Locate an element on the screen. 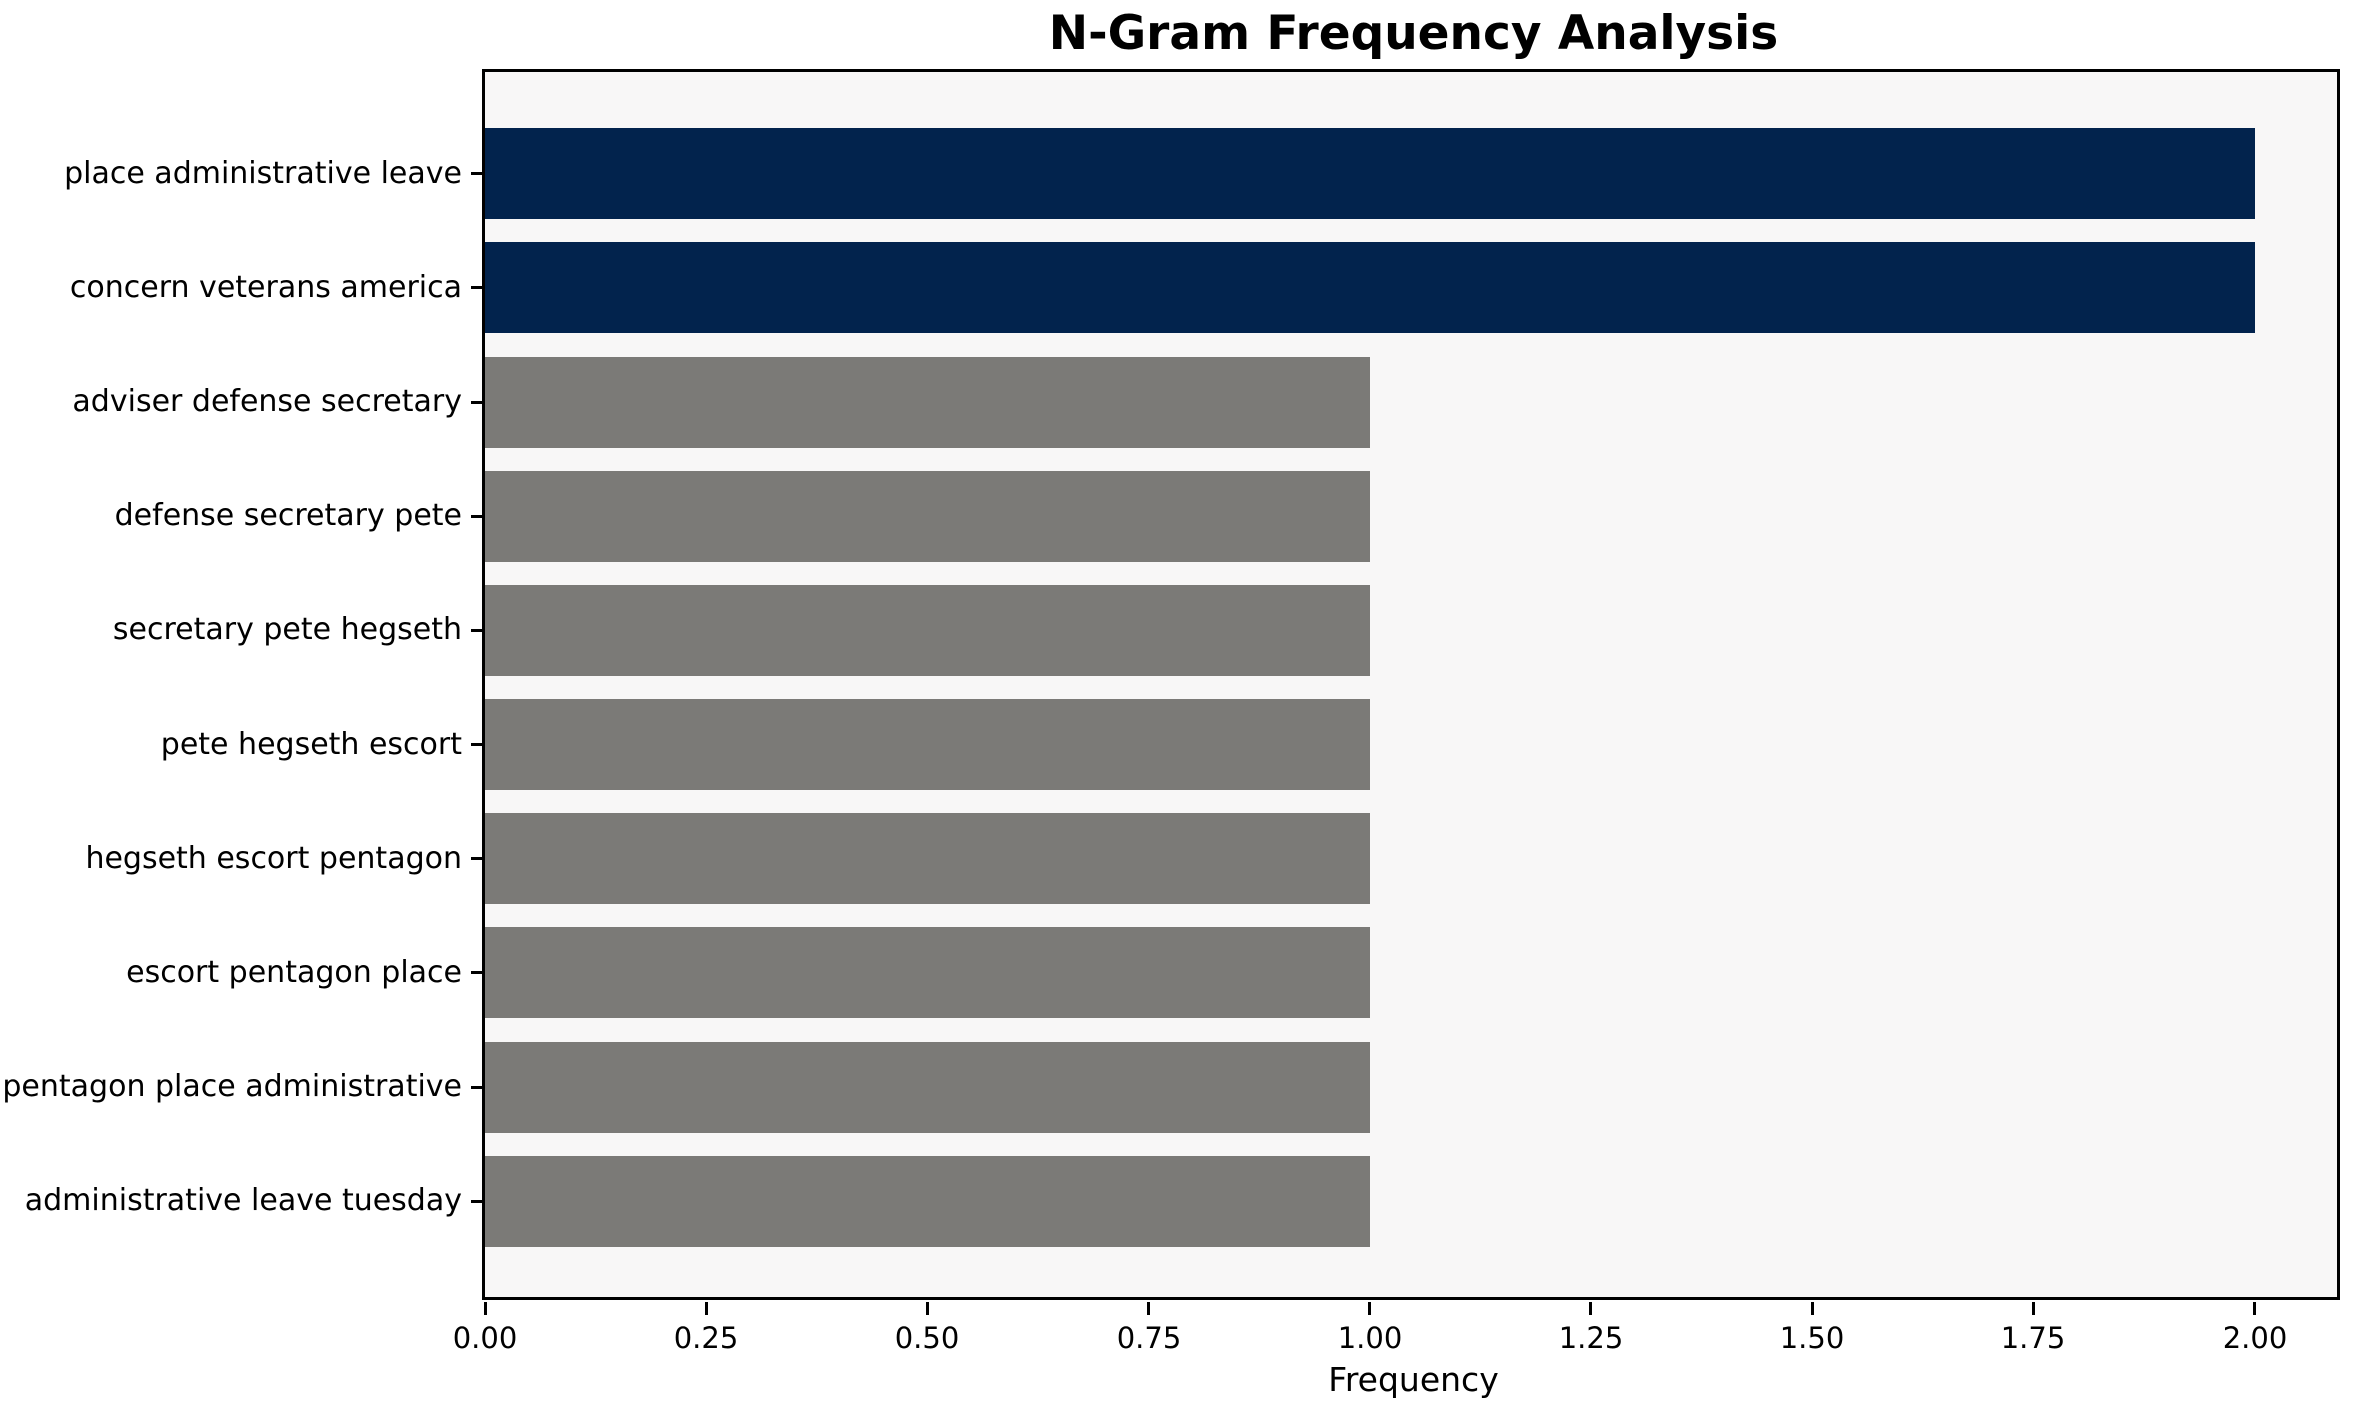 Image resolution: width=2362 pixels, height=1414 pixels. y-tick-label: concern veterans america is located at coordinates (265, 287).